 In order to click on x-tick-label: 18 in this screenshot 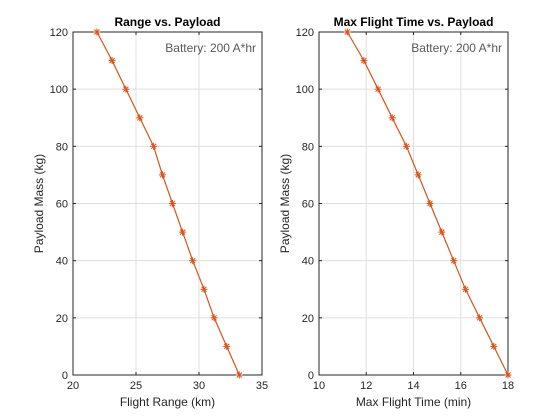, I will do `click(508, 386)`.